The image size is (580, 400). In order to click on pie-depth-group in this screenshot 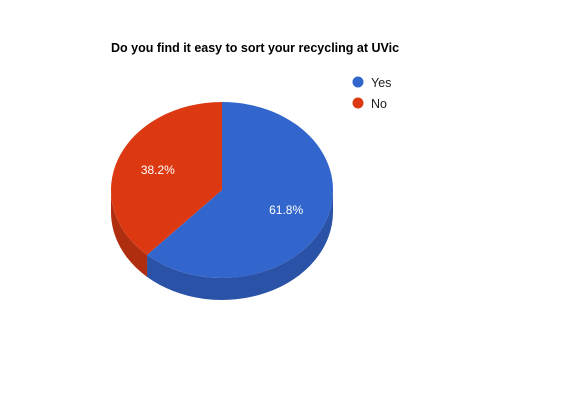, I will do `click(222, 245)`.